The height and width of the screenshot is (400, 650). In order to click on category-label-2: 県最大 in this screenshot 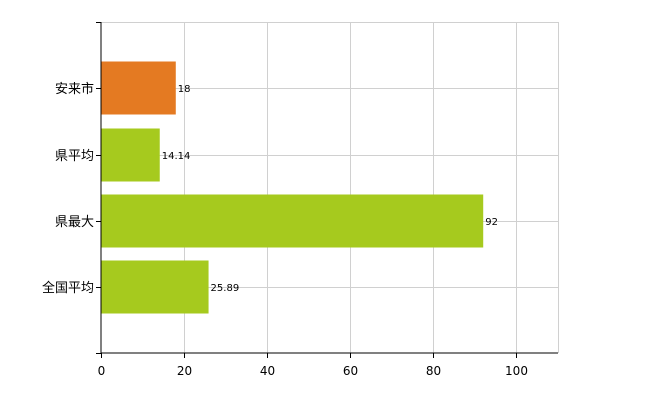, I will do `click(74, 222)`.